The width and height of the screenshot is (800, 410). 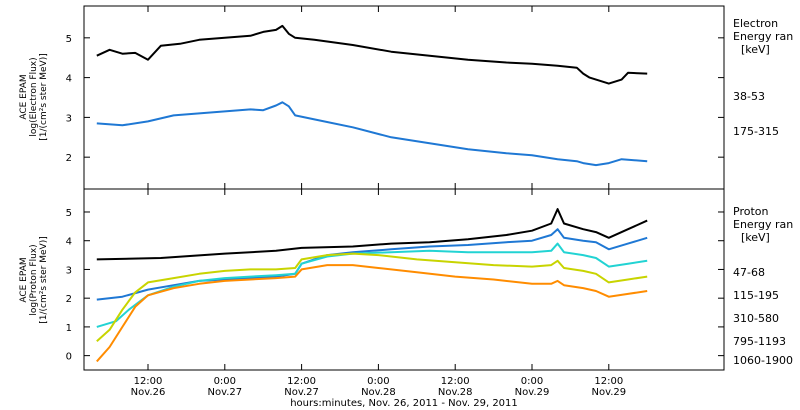 I want to click on electron-y-tick-label: 3, so click(x=69, y=118).